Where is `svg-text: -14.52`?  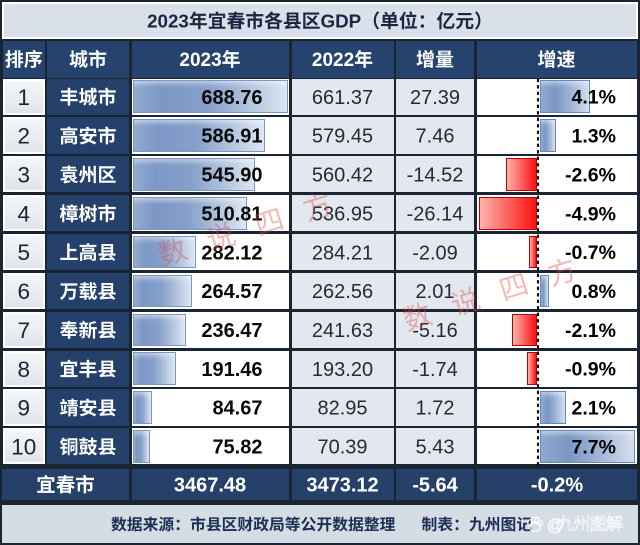 svg-text: -14.52 is located at coordinates (435, 176).